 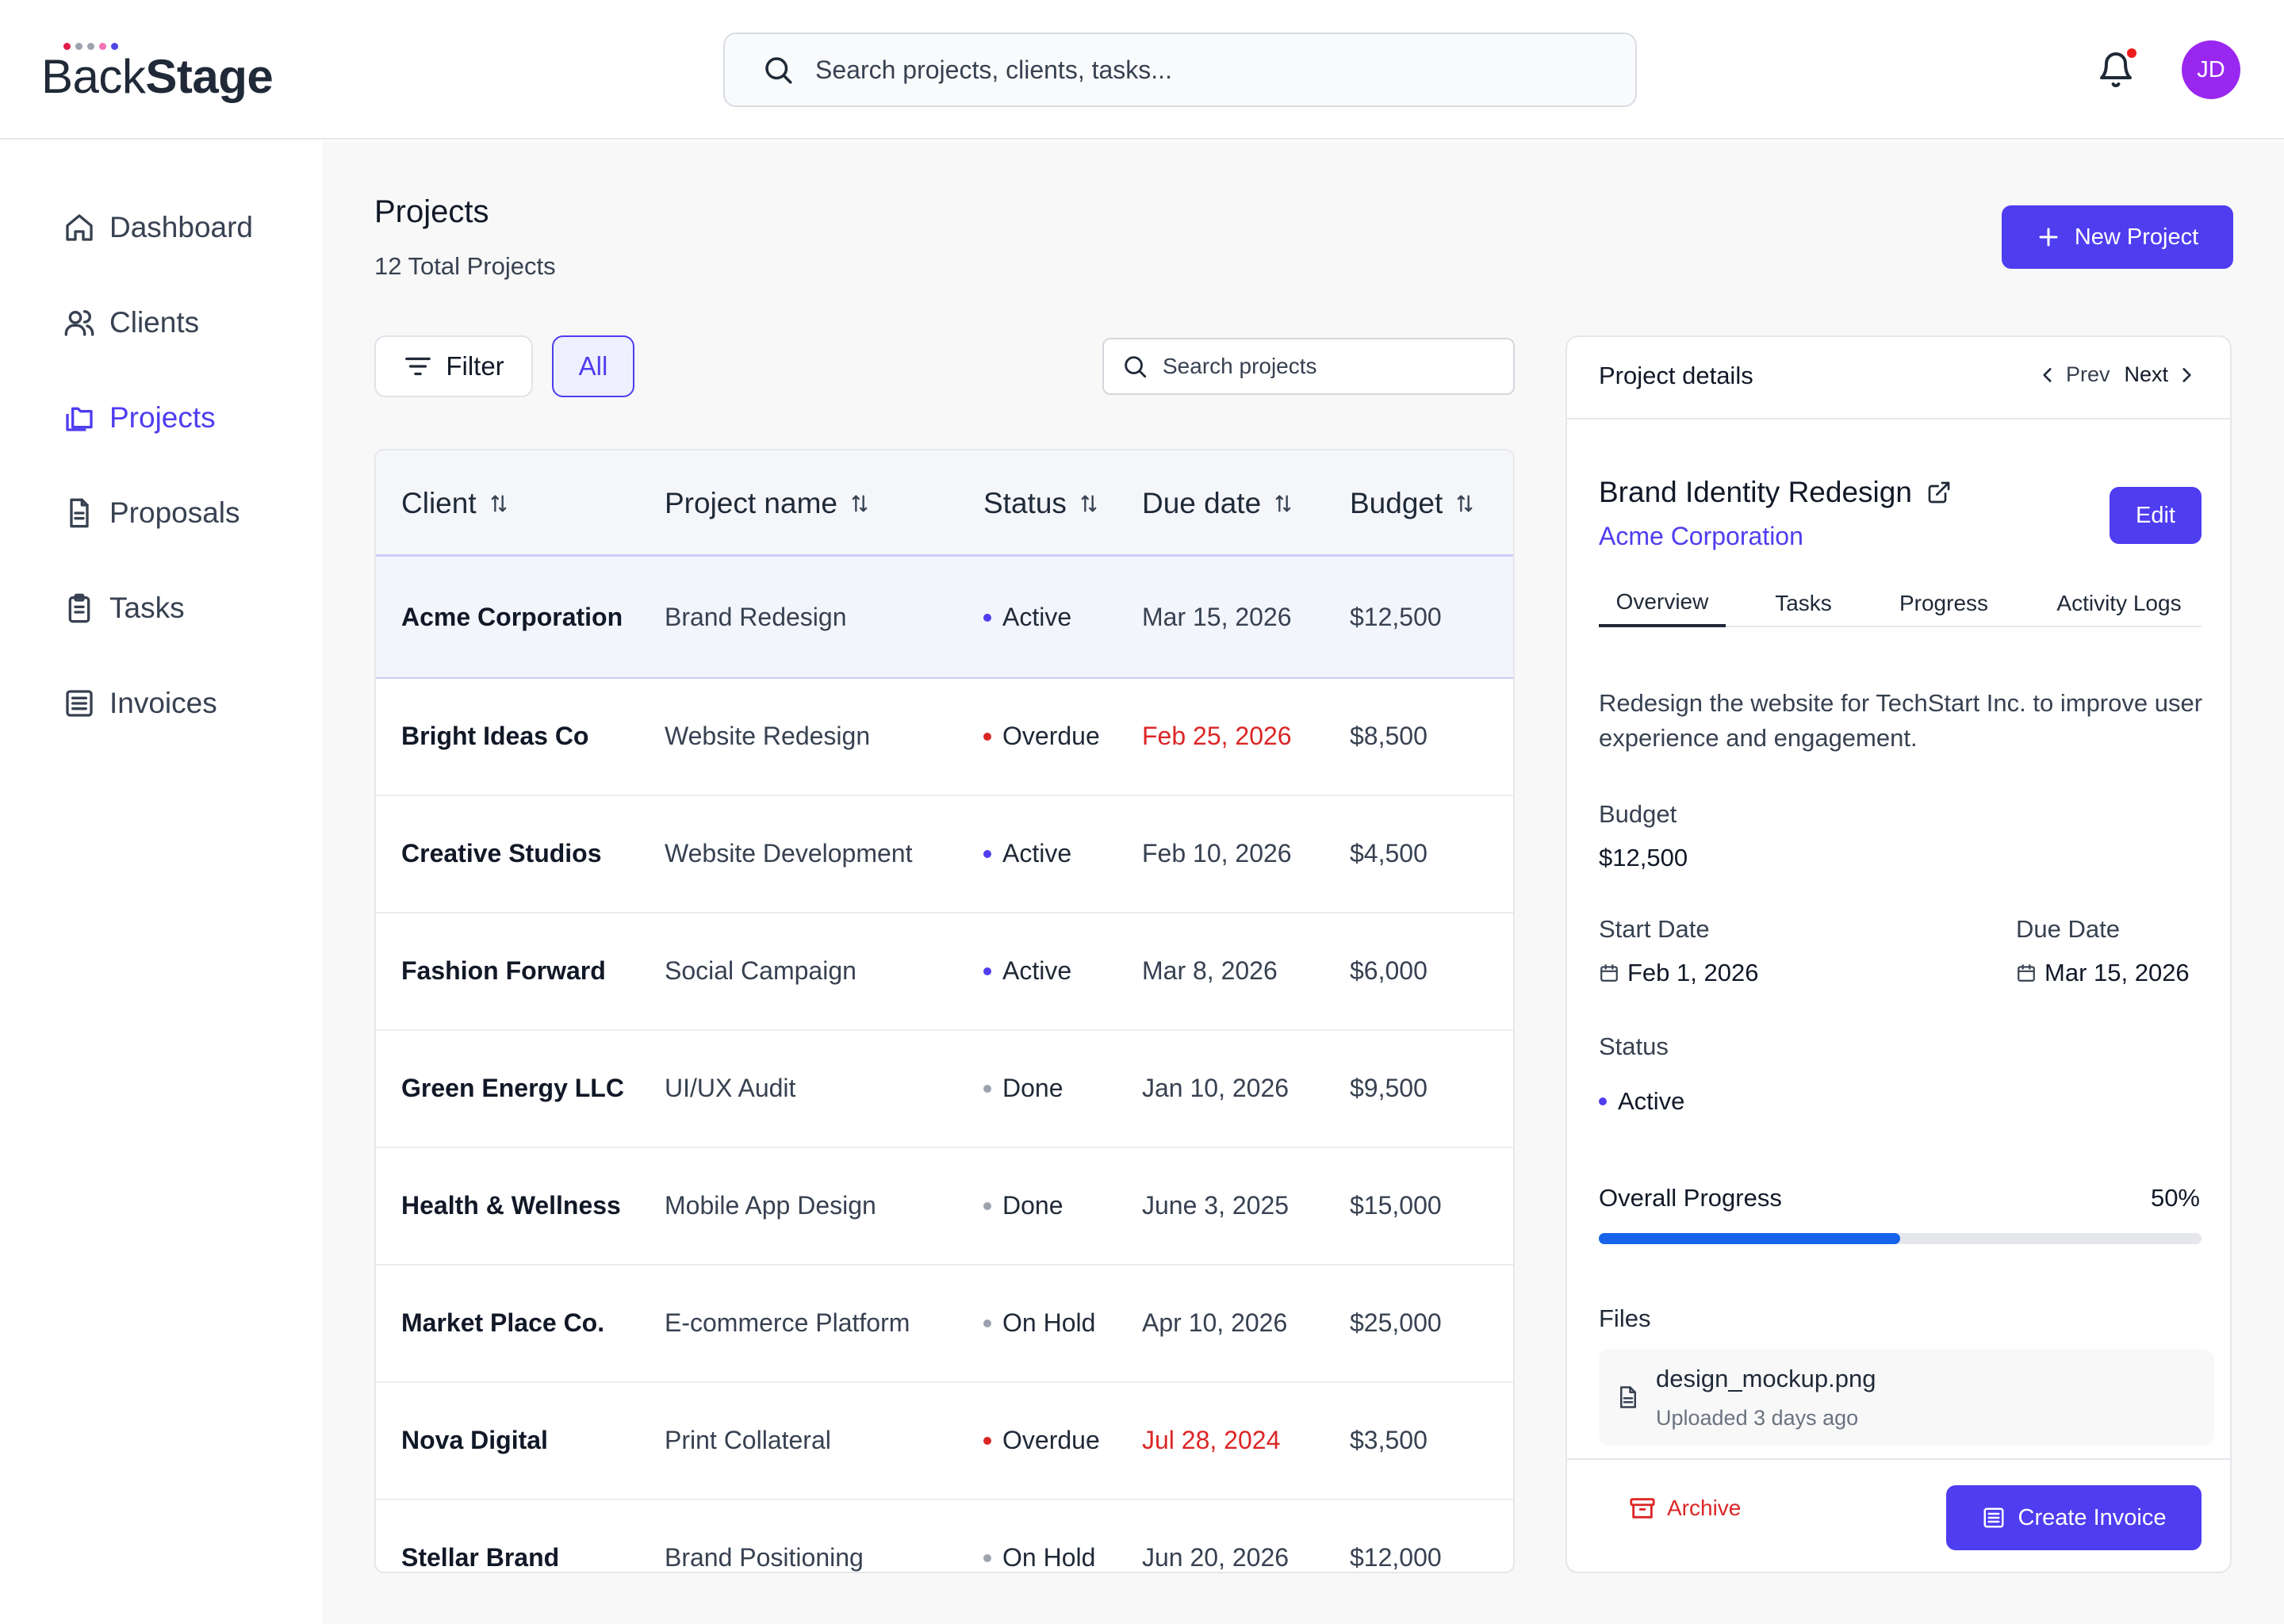 What do you see at coordinates (79, 419) in the screenshot?
I see `folders-icon` at bounding box center [79, 419].